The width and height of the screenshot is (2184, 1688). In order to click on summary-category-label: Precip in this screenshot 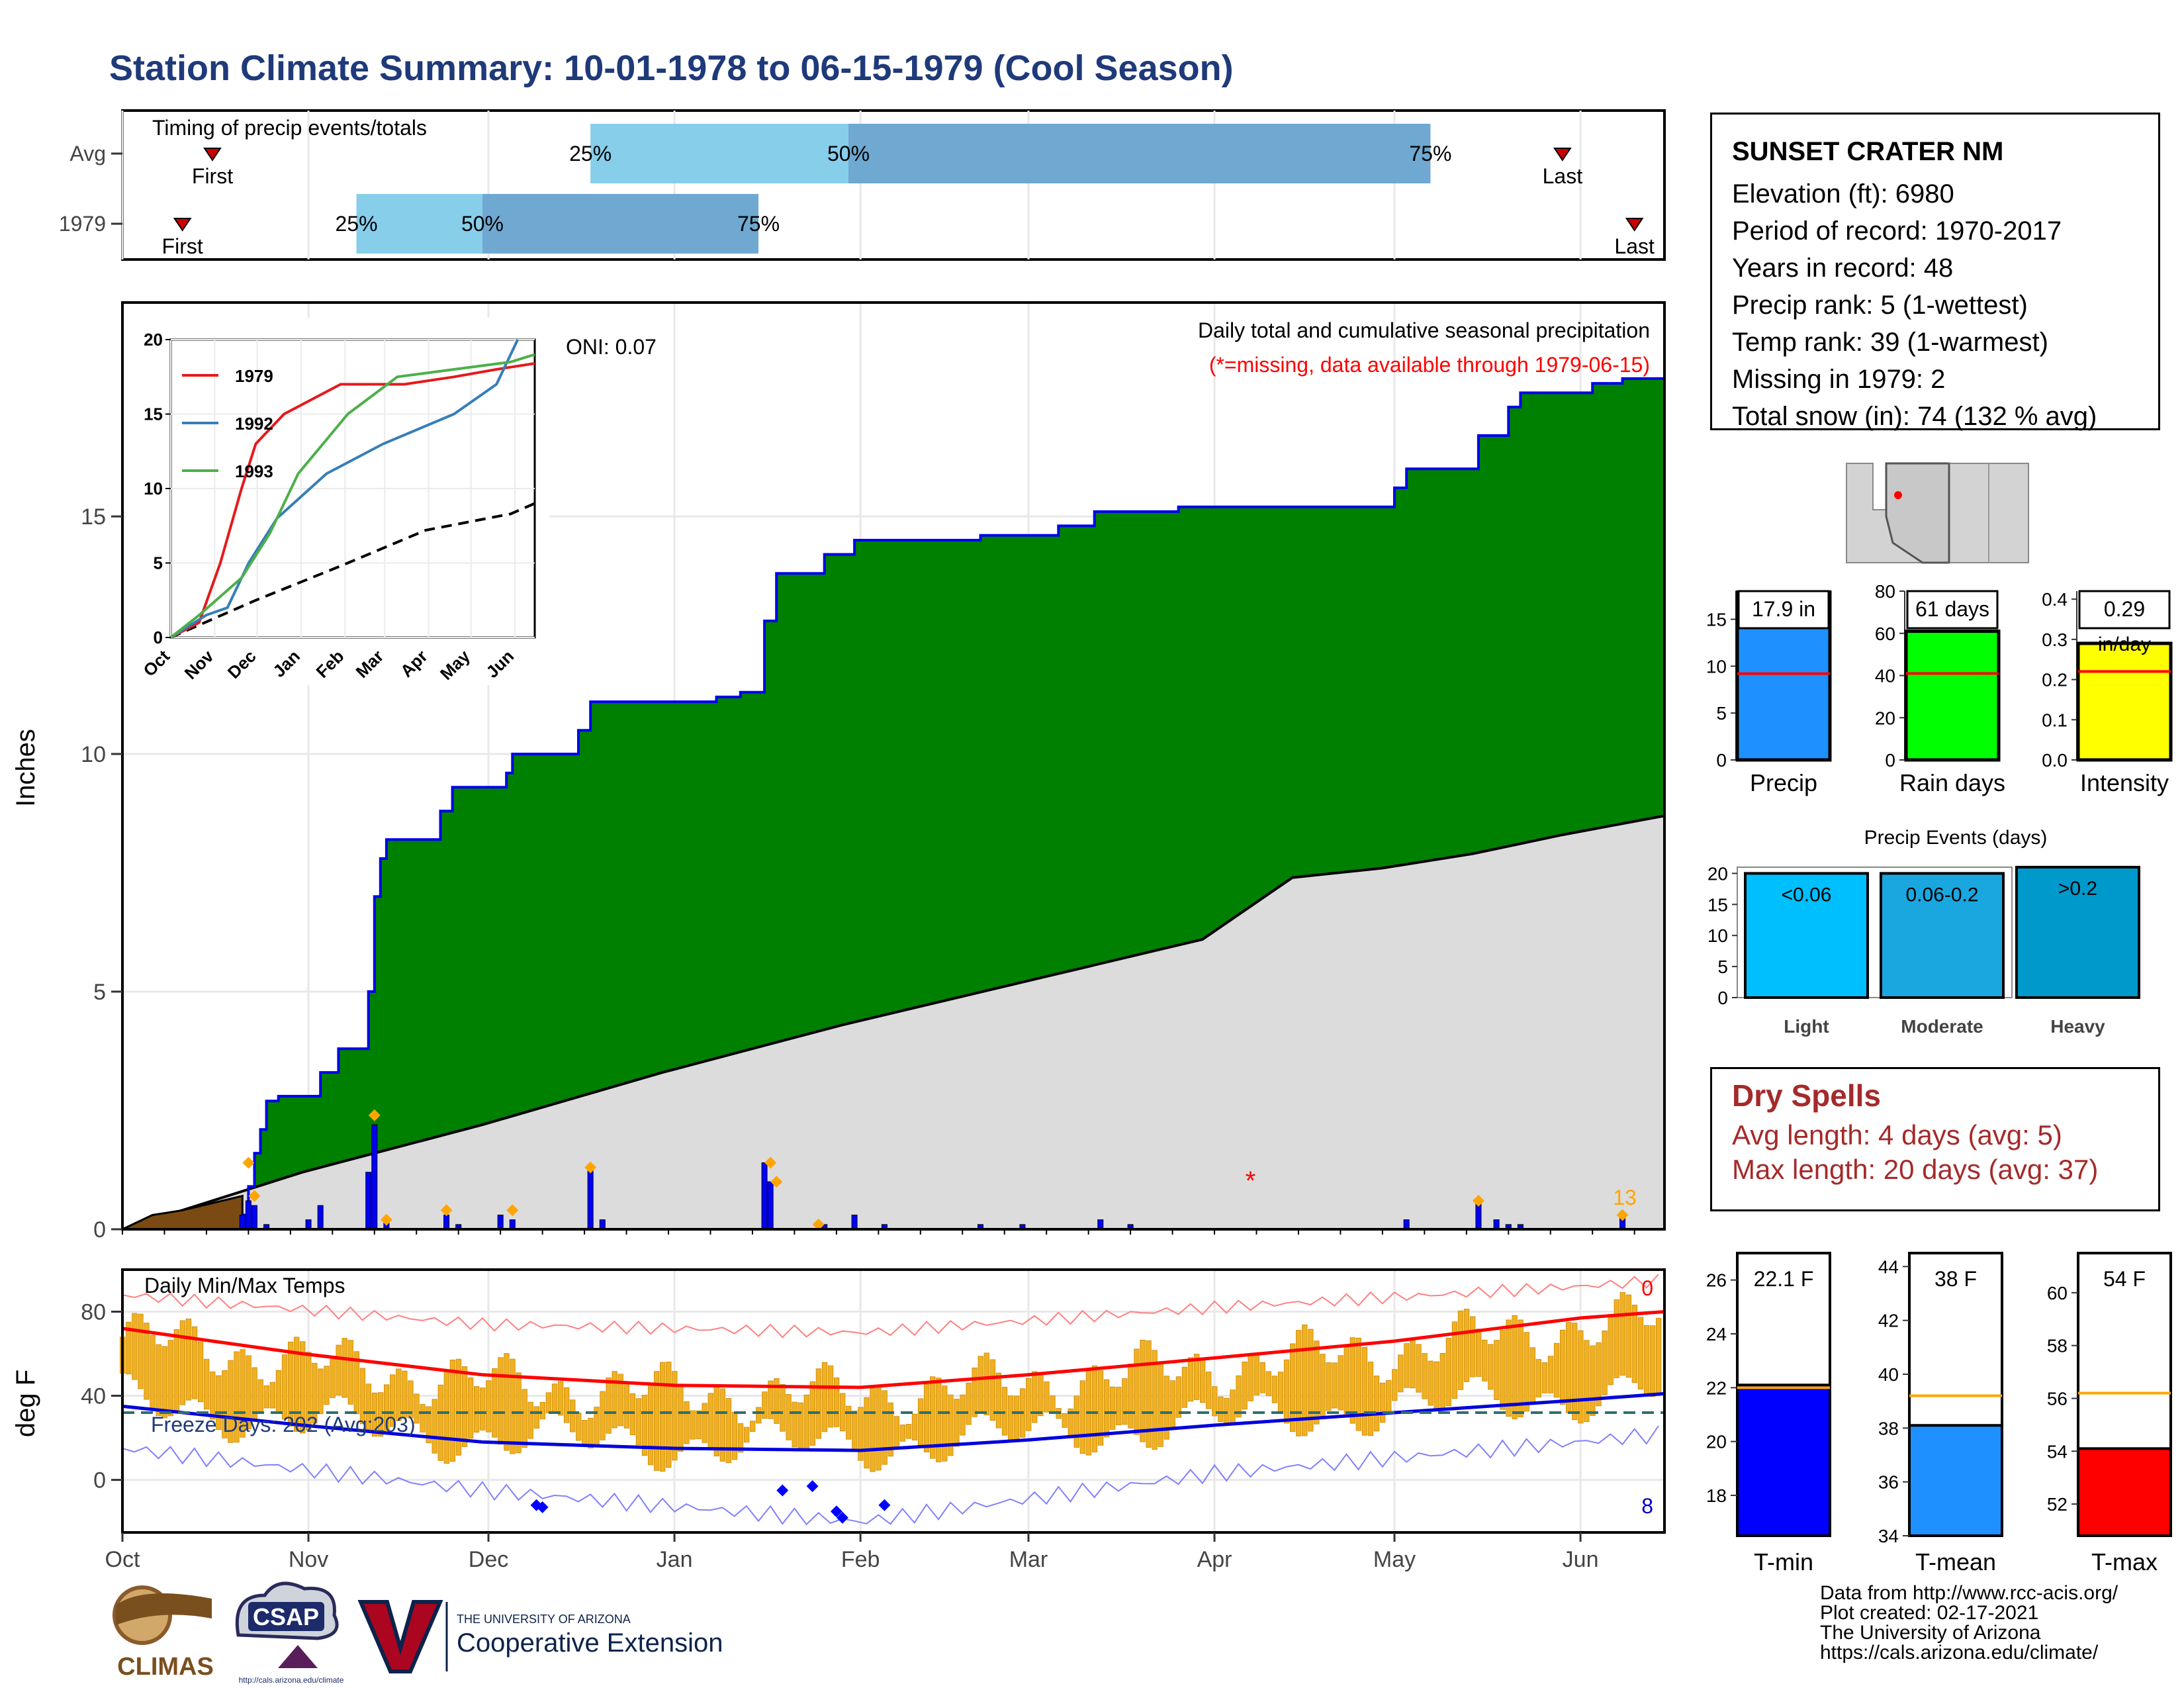, I will do `click(1783, 782)`.